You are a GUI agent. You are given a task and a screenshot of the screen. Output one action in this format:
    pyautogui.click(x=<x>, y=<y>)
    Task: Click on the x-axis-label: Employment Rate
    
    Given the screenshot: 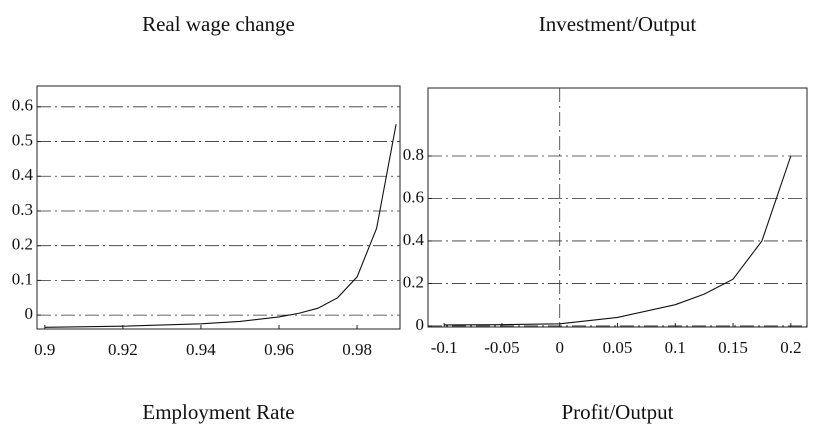 What is the action you would take?
    pyautogui.click(x=218, y=412)
    